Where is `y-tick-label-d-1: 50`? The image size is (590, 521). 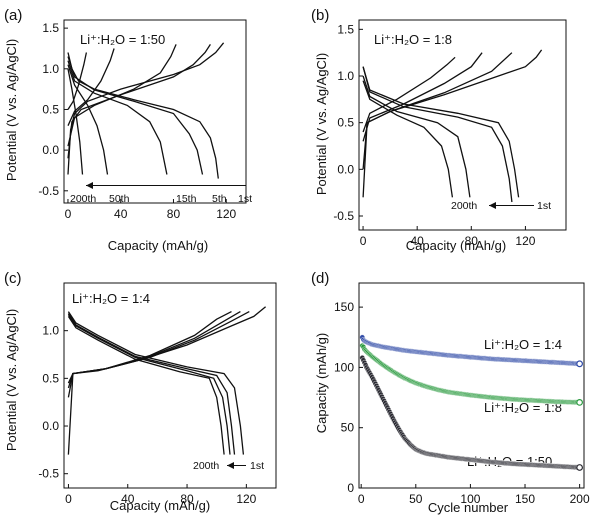
y-tick-label-d-1: 50 is located at coordinates (348, 428).